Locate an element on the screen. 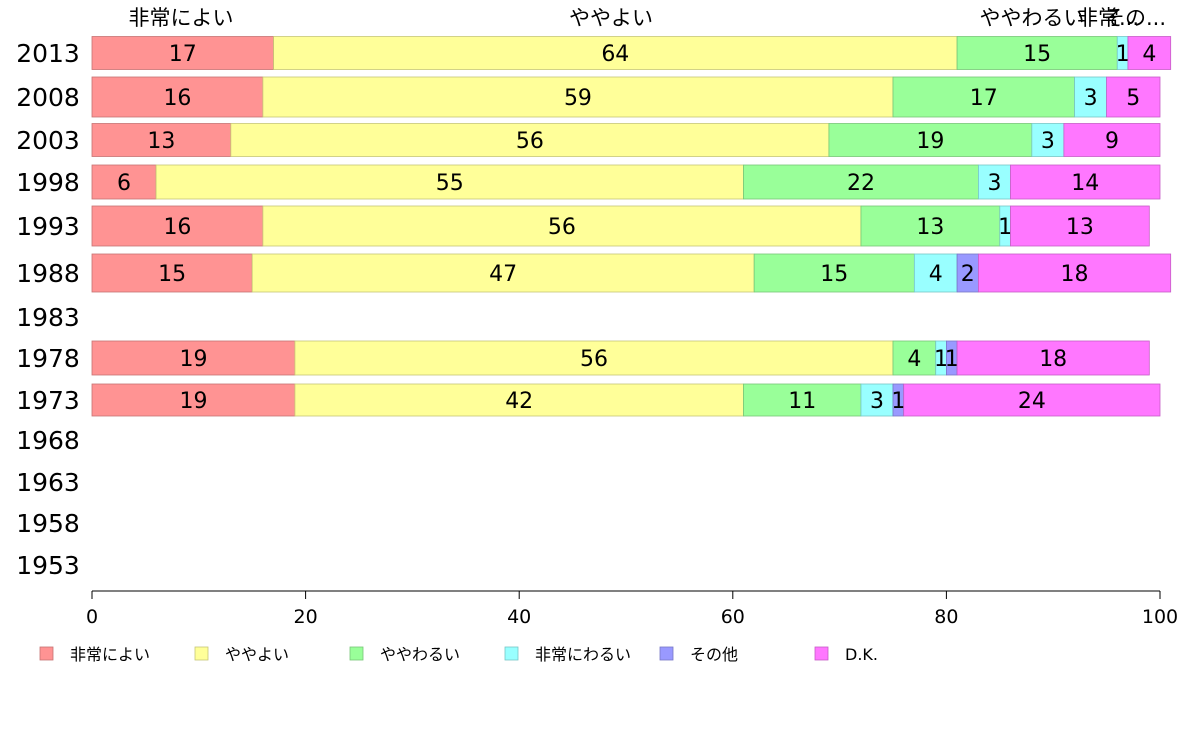 This screenshot has height=740, width=1188. bar-label-1998-3: 3 is located at coordinates (994, 183).